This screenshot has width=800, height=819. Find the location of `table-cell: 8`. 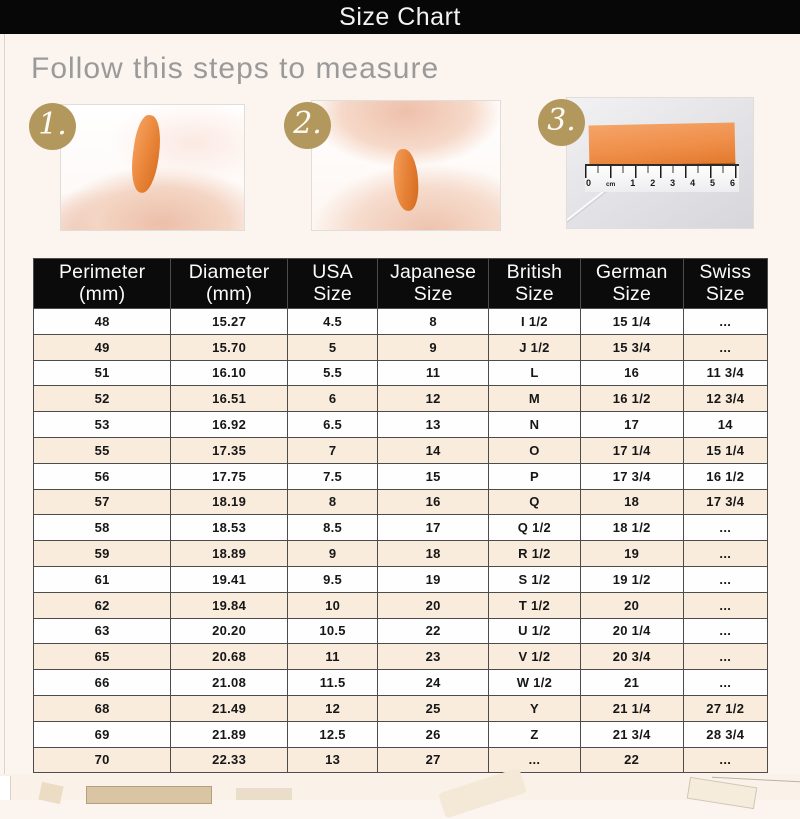

table-cell: 8 is located at coordinates (433, 321).